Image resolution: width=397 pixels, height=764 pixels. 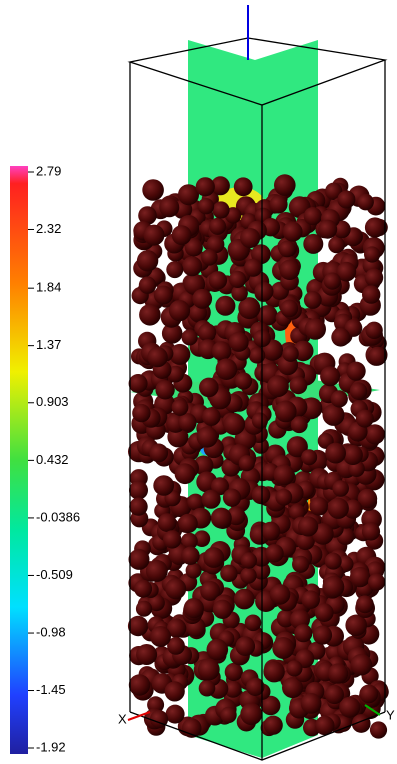 What do you see at coordinates (19, 460) in the screenshot?
I see `colorbar` at bounding box center [19, 460].